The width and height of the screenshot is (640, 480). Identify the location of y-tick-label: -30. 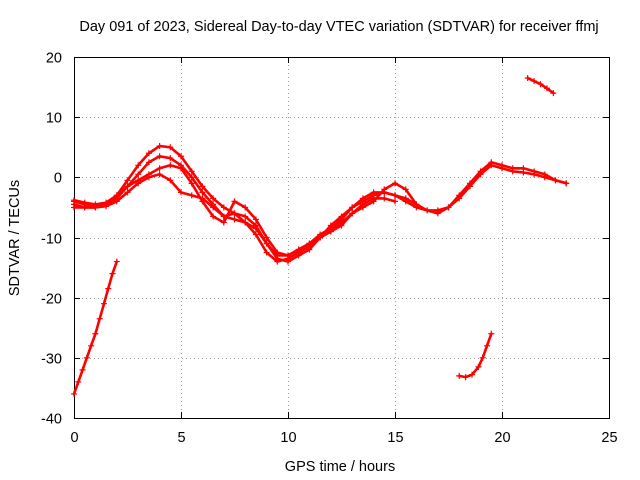
(51, 360).